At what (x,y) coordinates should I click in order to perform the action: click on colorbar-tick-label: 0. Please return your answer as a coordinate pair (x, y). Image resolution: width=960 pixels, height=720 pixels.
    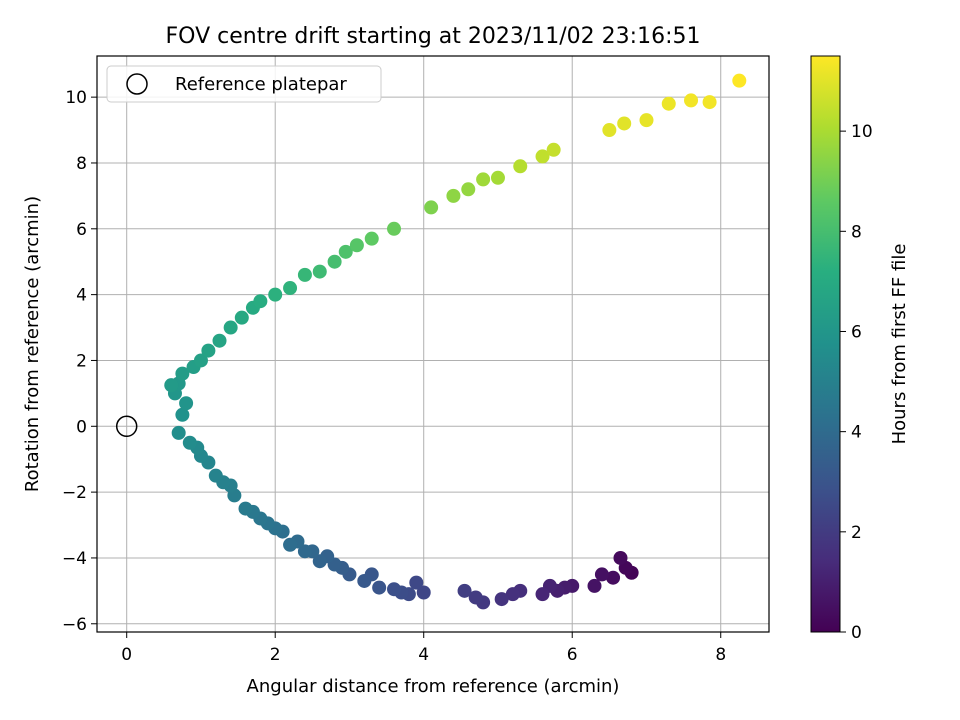
    Looking at the image, I should click on (856, 633).